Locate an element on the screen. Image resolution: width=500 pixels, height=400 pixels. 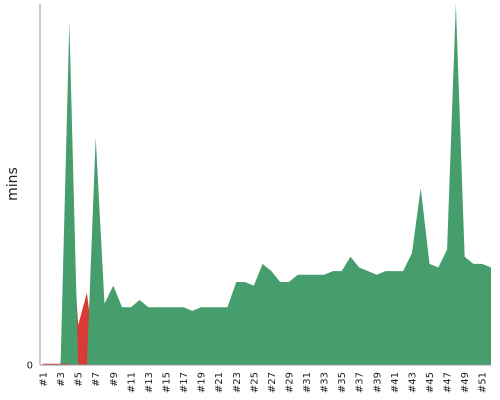
x-tick-label-6: #13 is located at coordinates (149, 382).